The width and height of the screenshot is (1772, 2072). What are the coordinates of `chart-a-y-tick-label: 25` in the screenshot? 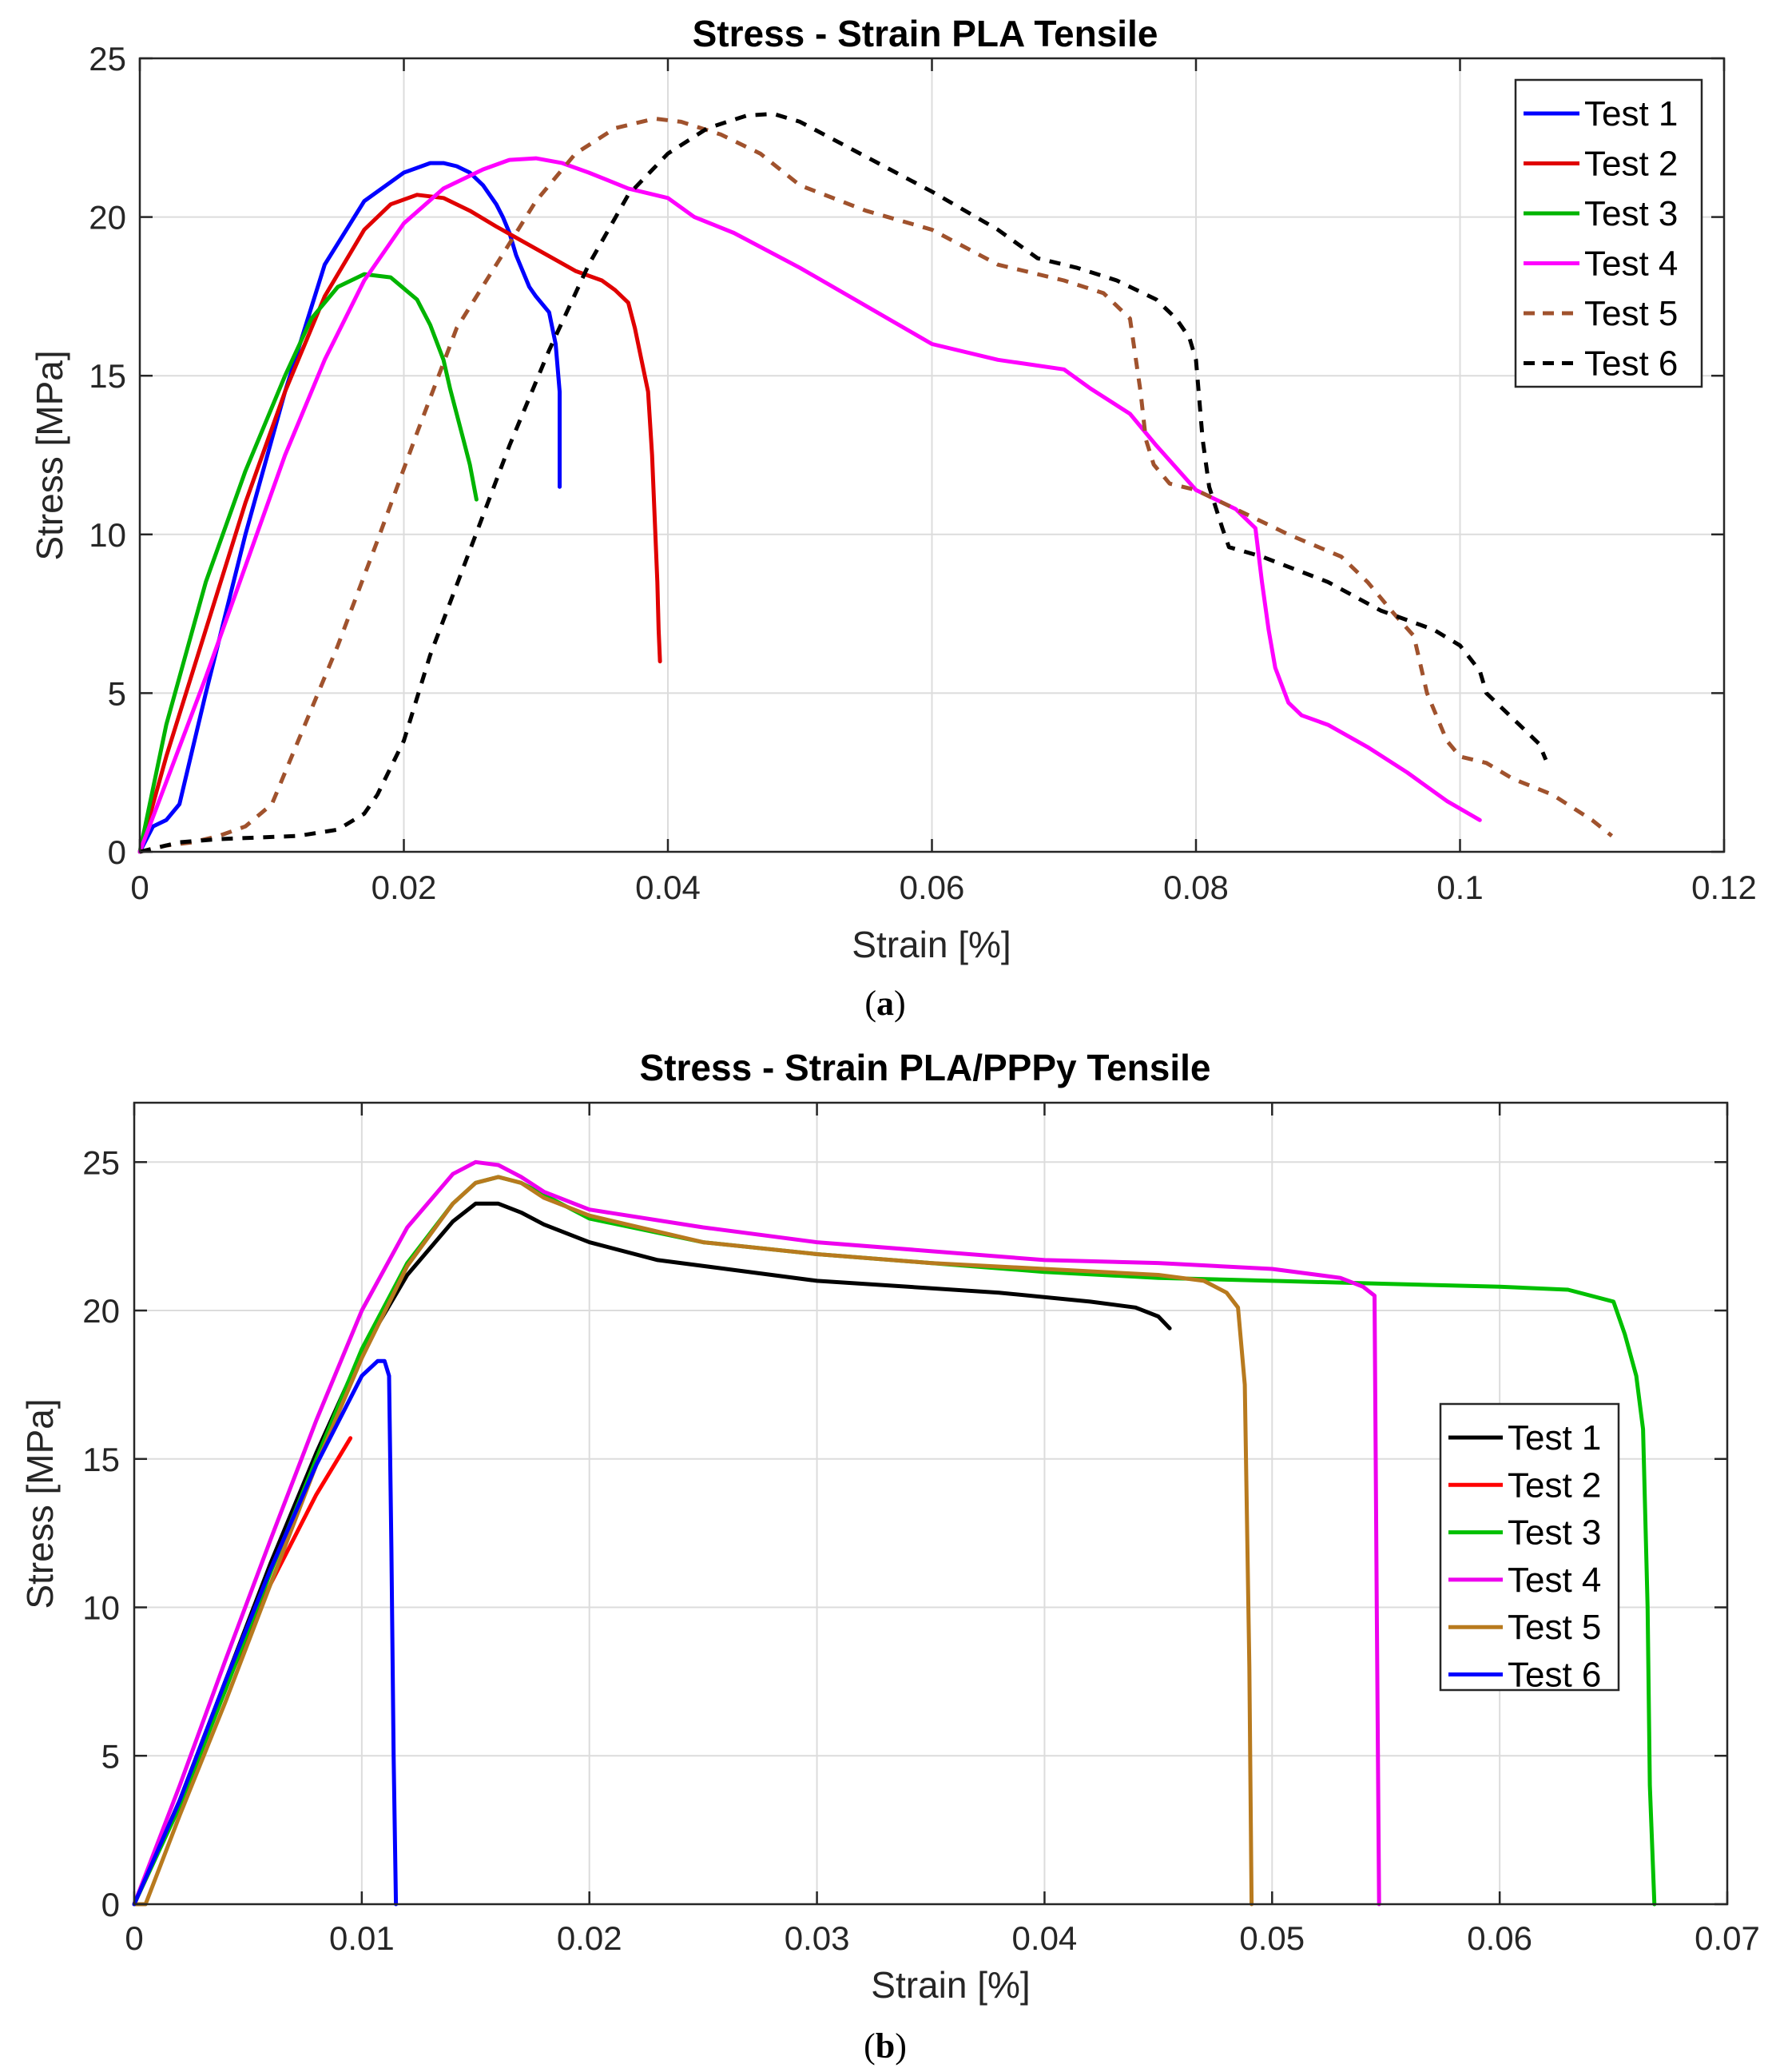 It's located at (107, 59).